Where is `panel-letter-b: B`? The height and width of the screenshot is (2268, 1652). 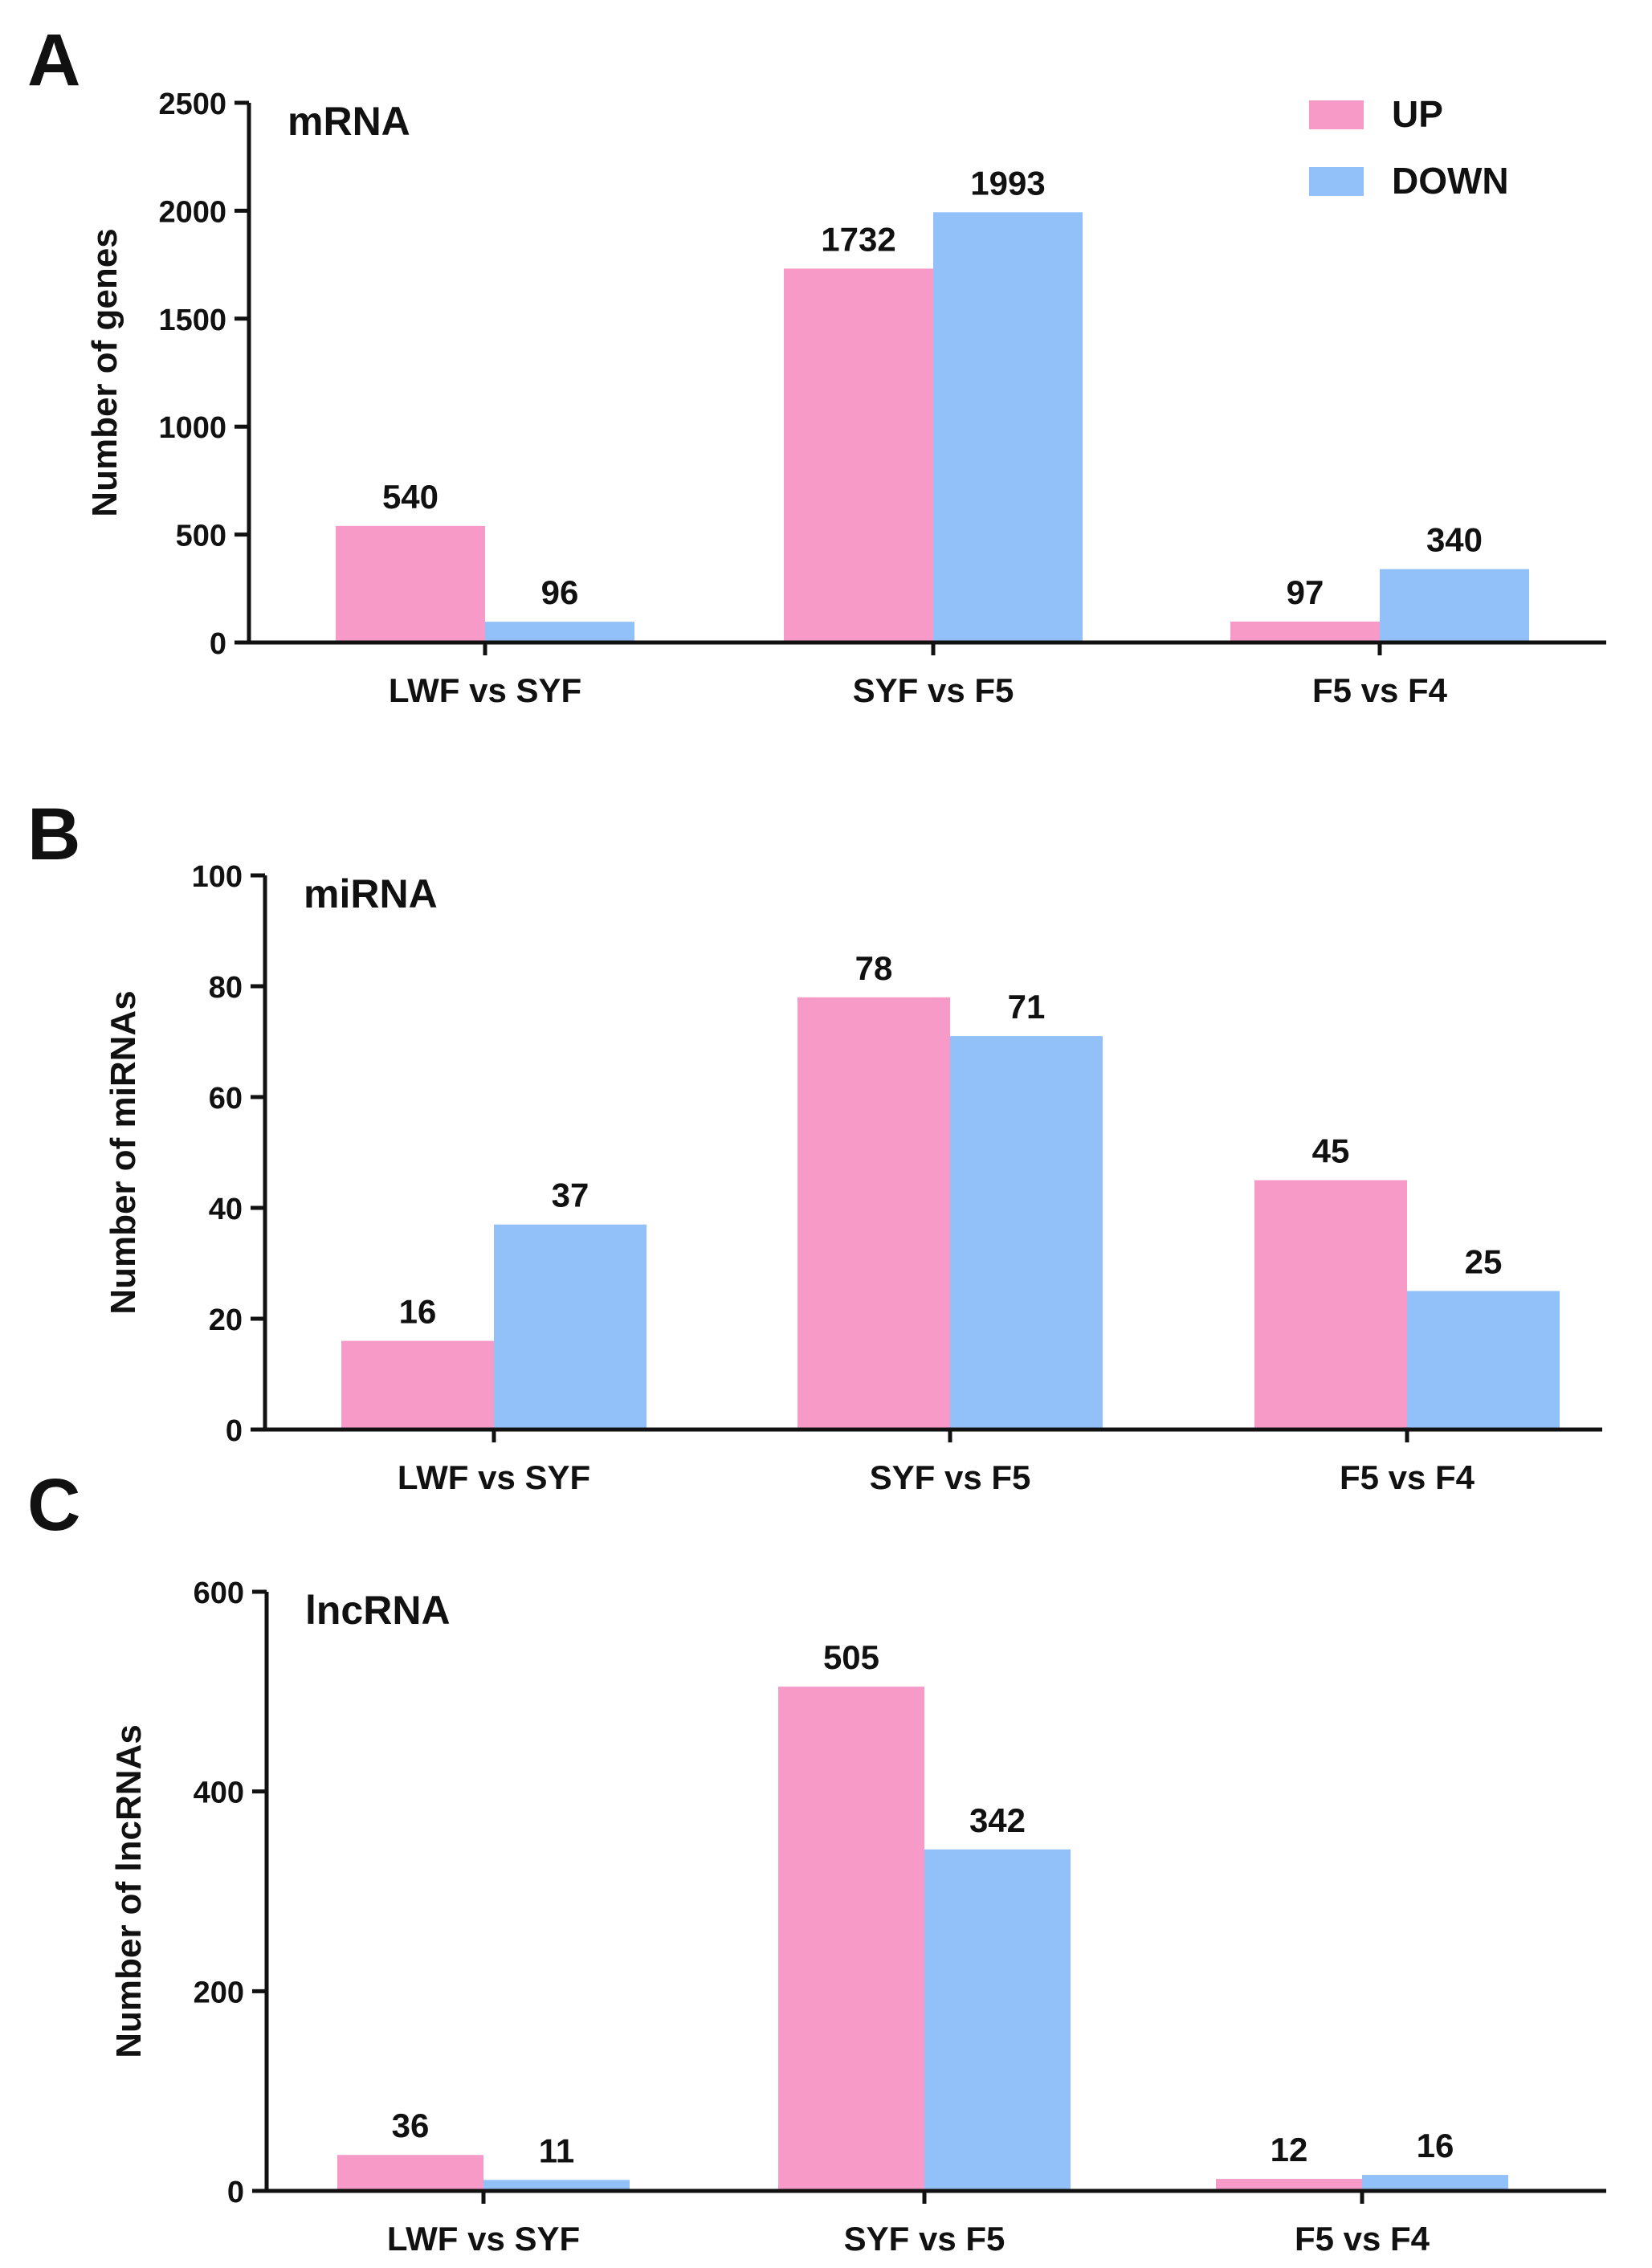
panel-letter-b: B is located at coordinates (53, 834).